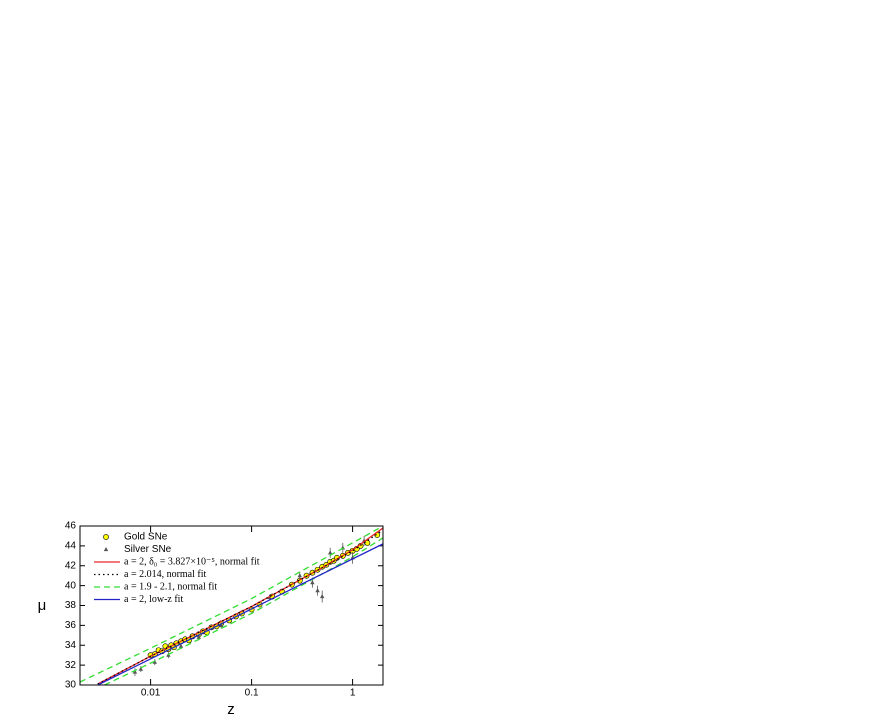  Describe the element at coordinates (165, 574) in the screenshot. I see `legend-label: a = 2.014, normal fit` at that location.